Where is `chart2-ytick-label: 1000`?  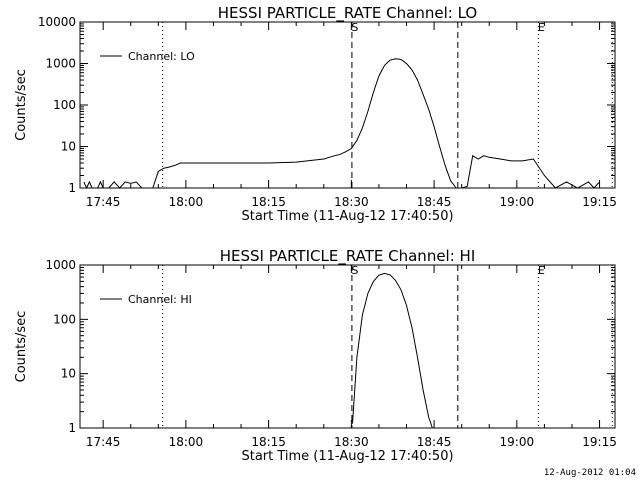 chart2-ytick-label: 1000 is located at coordinates (60, 265).